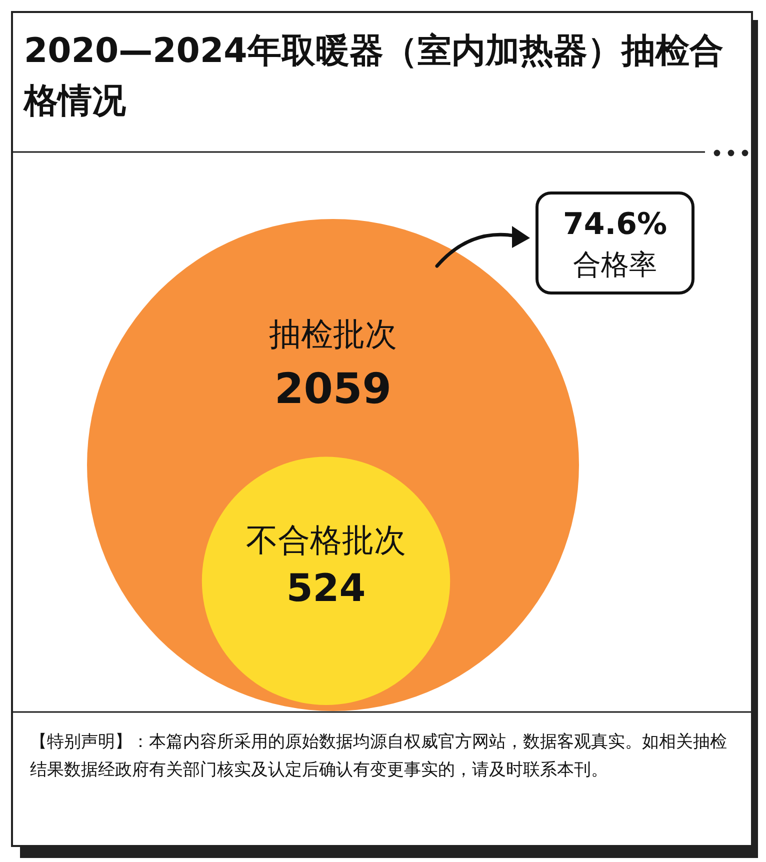  What do you see at coordinates (326, 588) in the screenshot?
I see `data-label: 524` at bounding box center [326, 588].